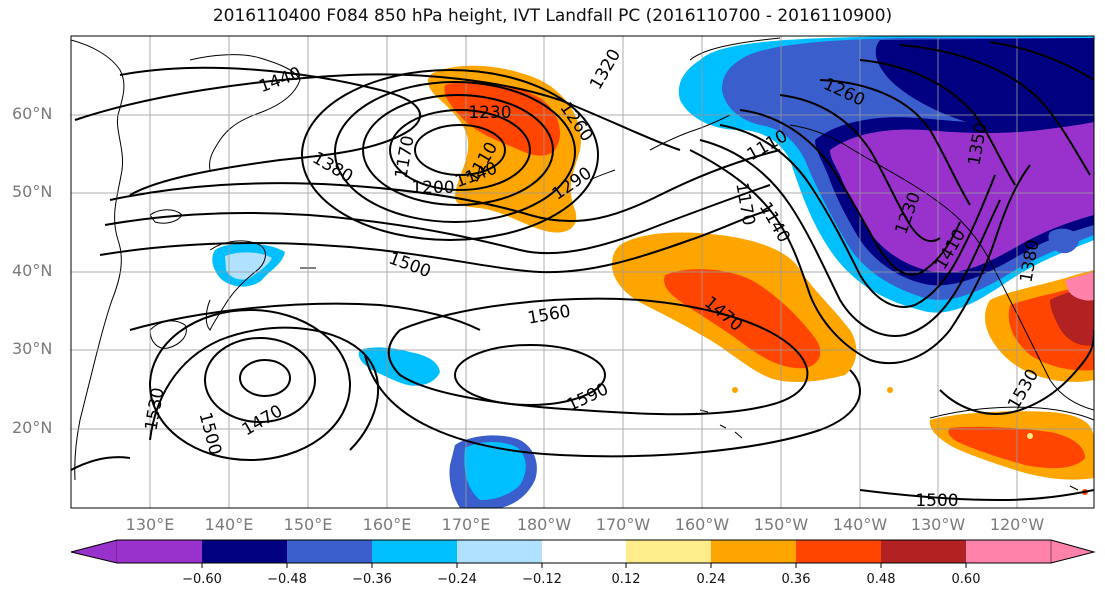 This screenshot has height=601, width=1105. I want to click on colorbar-tick-label: 0.48, so click(881, 579).